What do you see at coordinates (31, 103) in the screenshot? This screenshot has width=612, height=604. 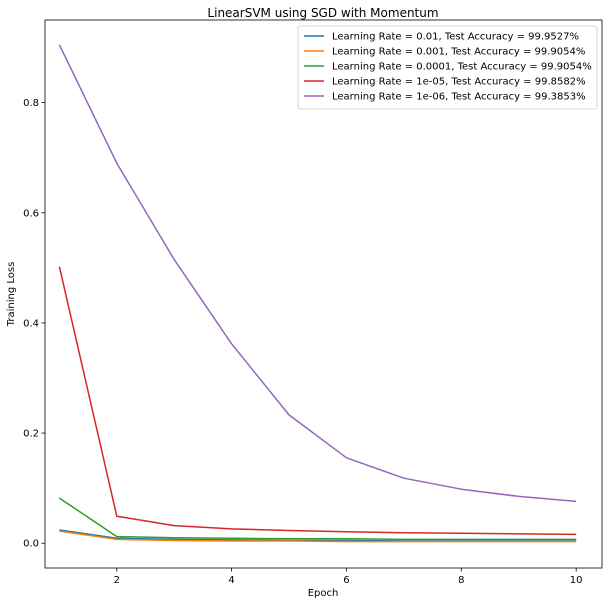 I see `y-tick-label: 0.8` at bounding box center [31, 103].